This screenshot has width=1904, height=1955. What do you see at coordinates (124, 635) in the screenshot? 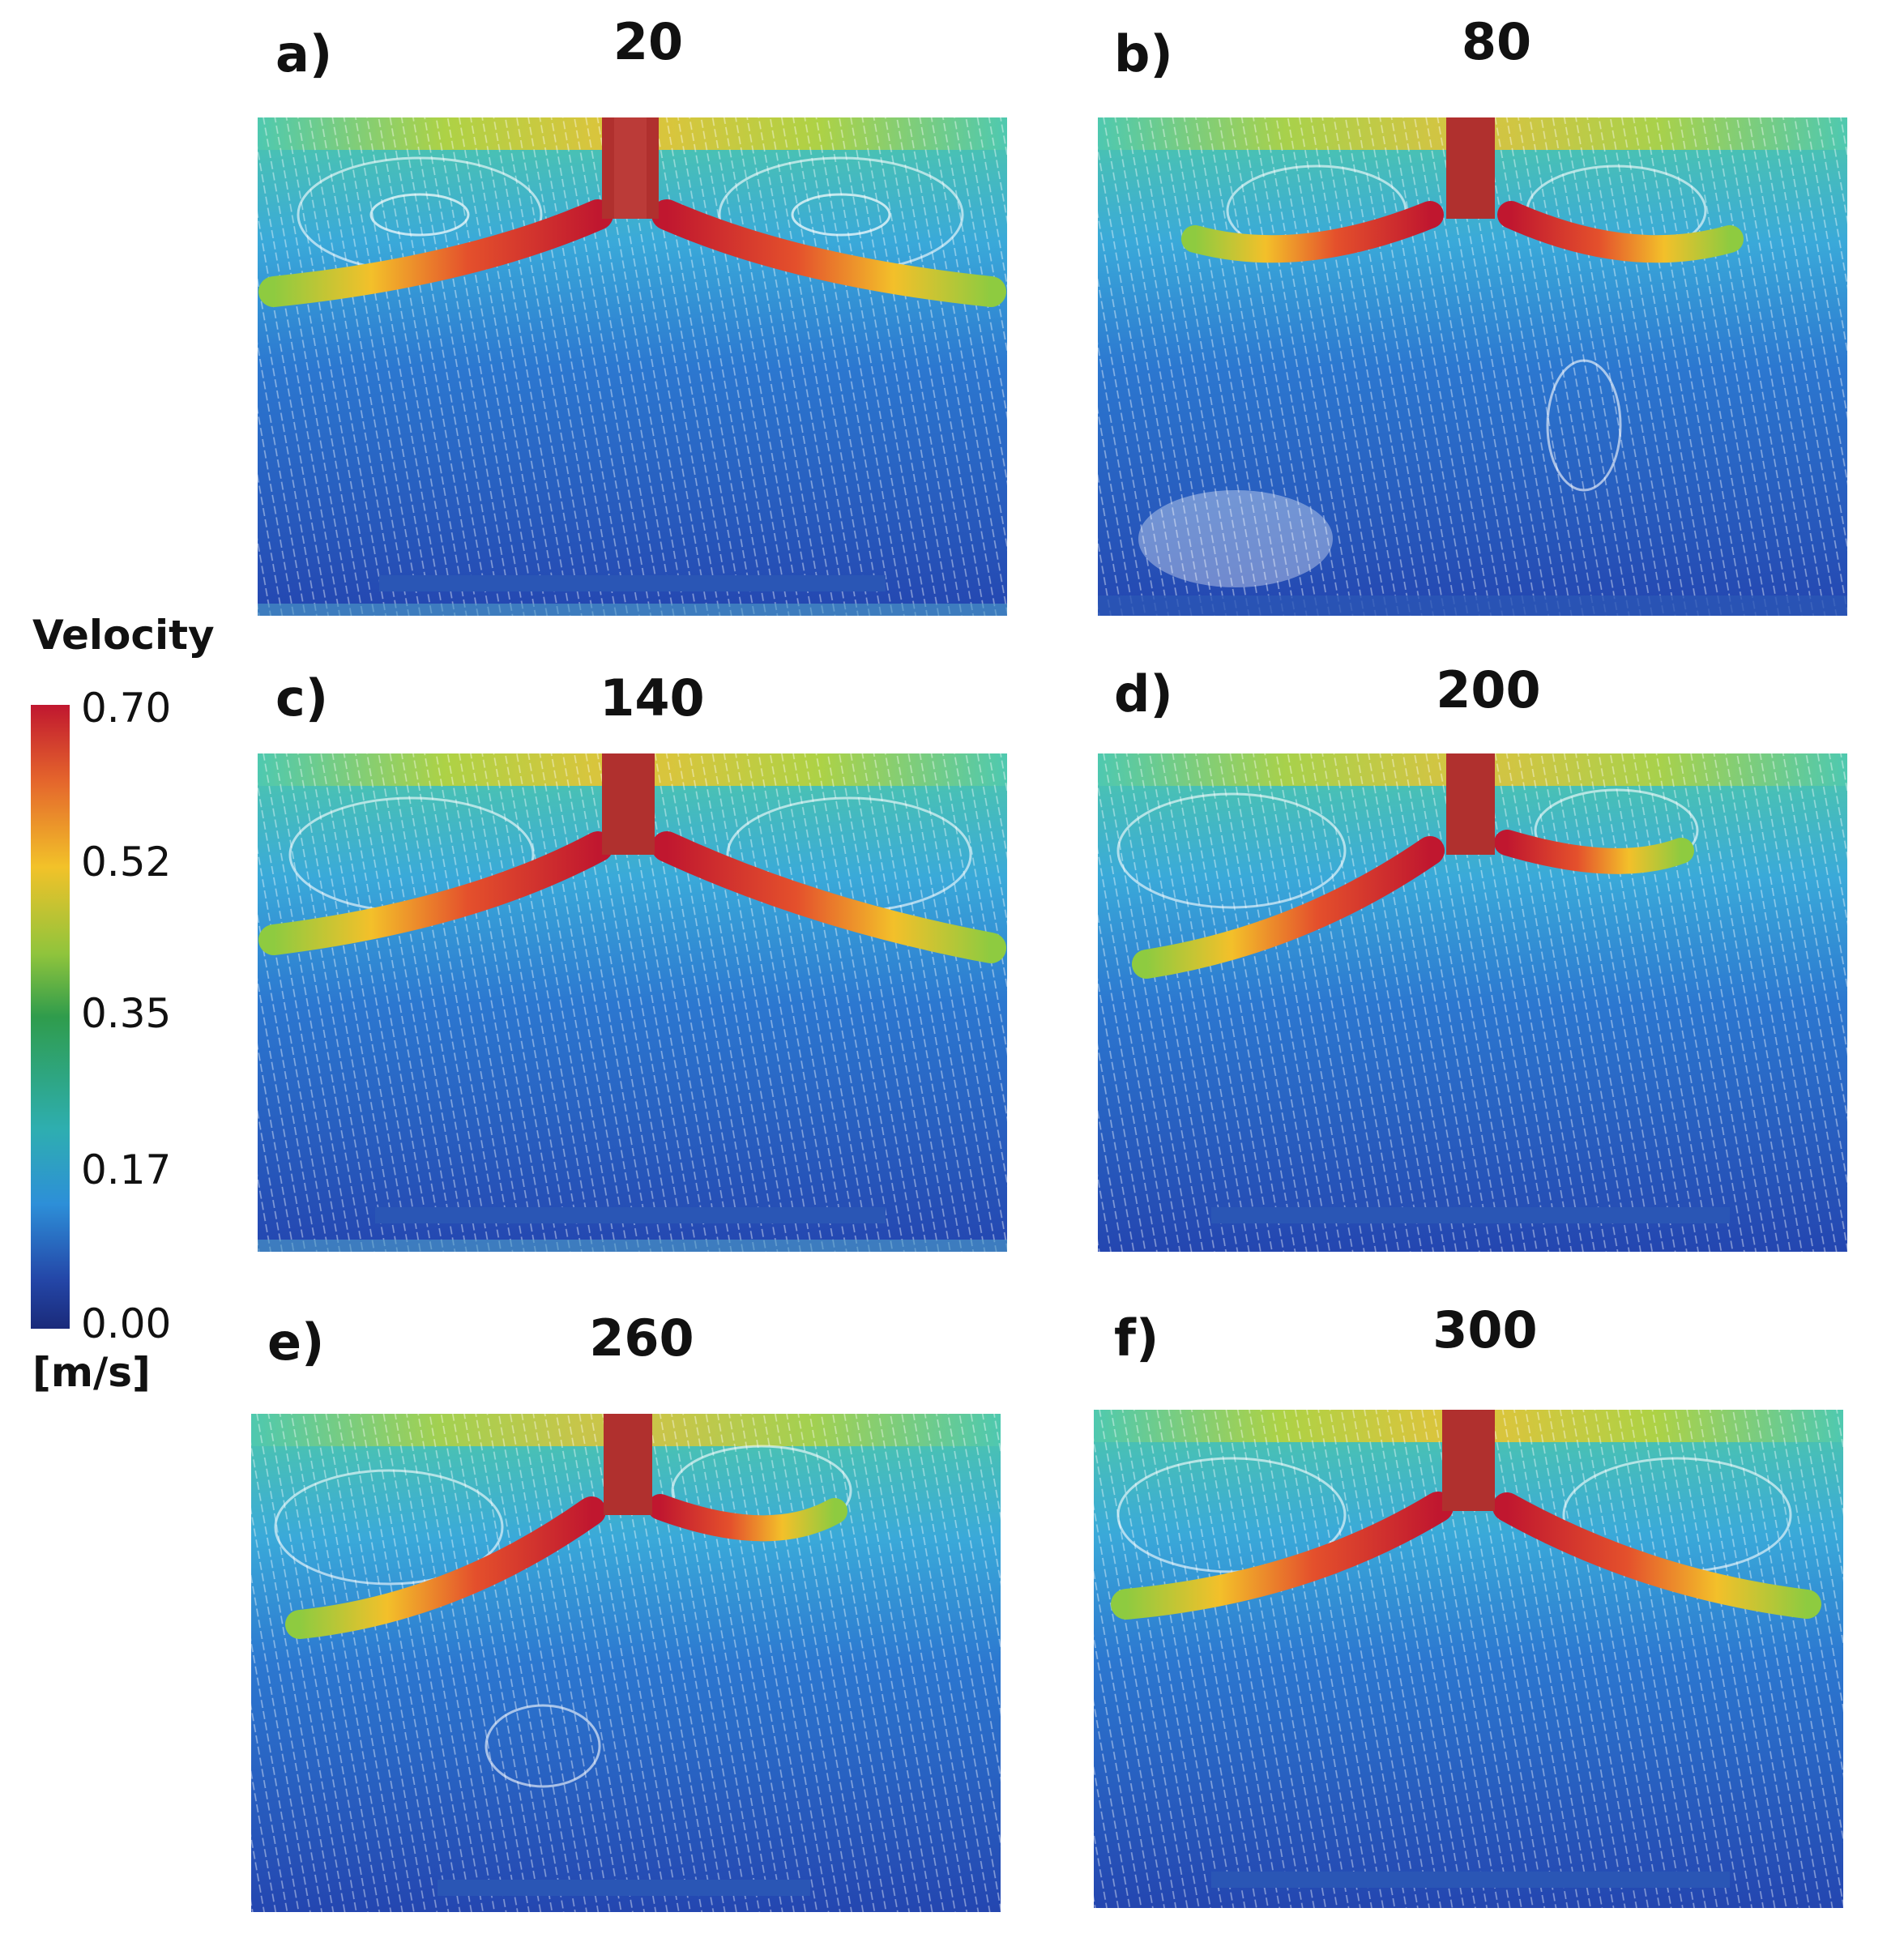
I see `colorbar-title: Velocity` at bounding box center [124, 635].